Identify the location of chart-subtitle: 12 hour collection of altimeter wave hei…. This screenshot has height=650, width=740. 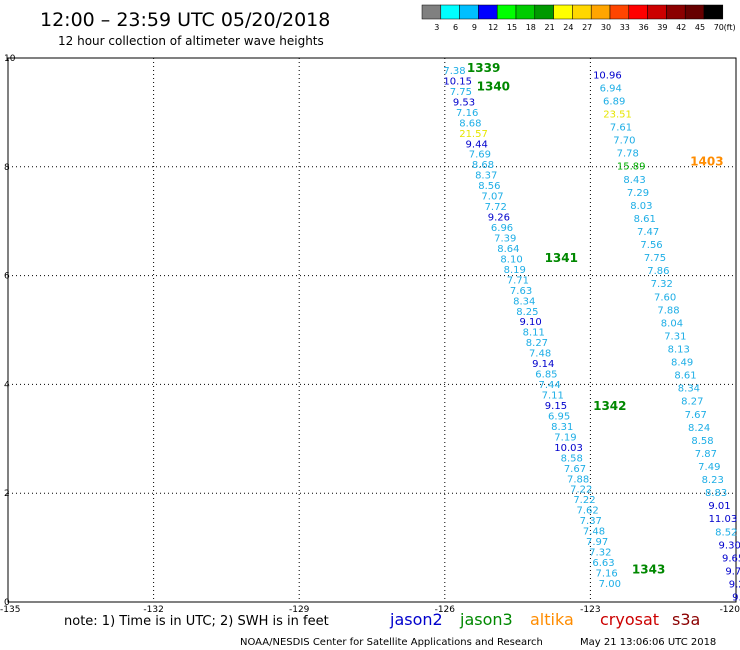
(191, 41).